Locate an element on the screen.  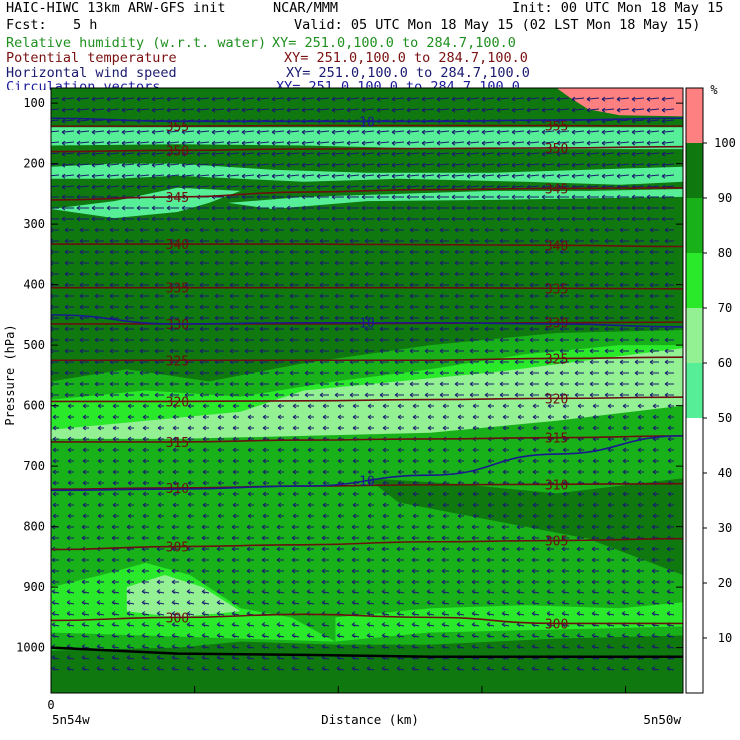
circulation-vector-1947 is located at coordinates (280, 602).